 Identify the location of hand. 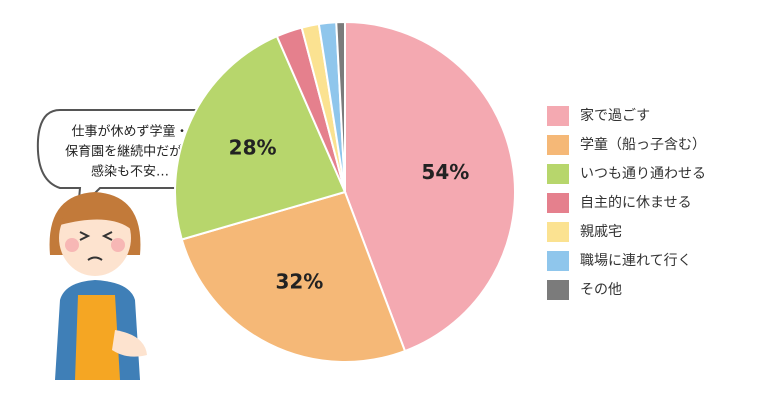
(129, 343).